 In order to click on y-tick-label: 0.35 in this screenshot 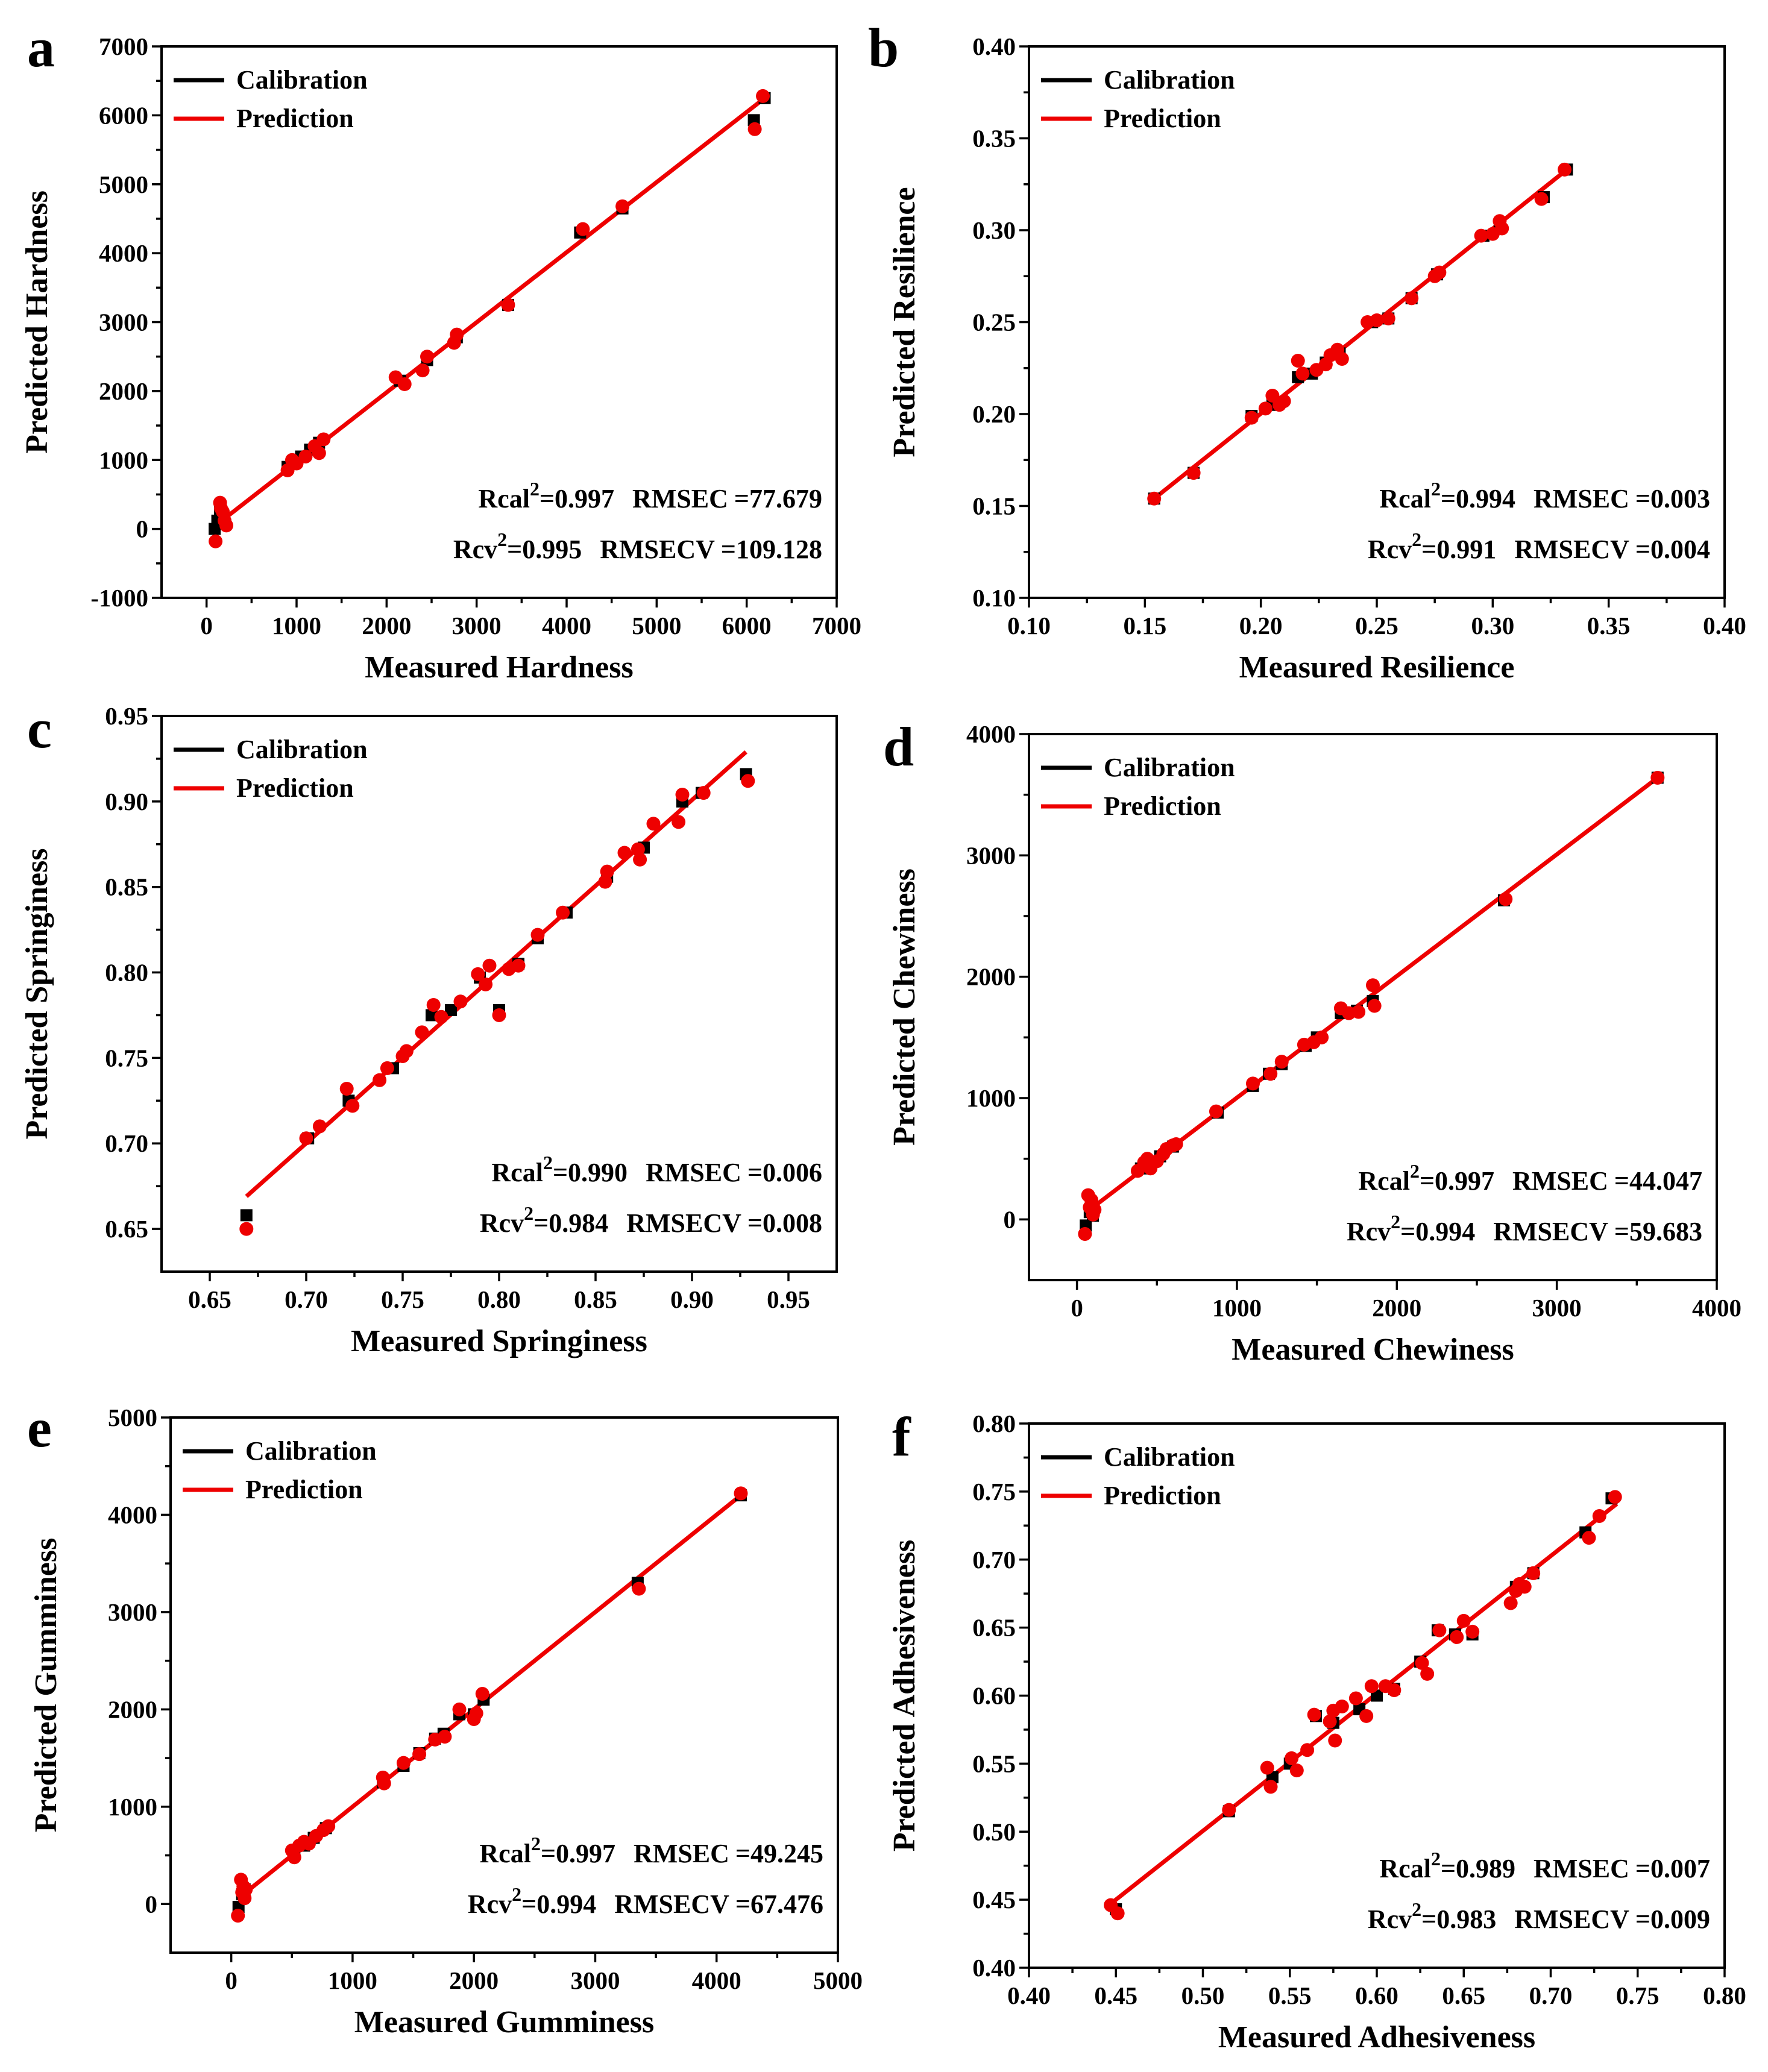, I will do `click(994, 138)`.